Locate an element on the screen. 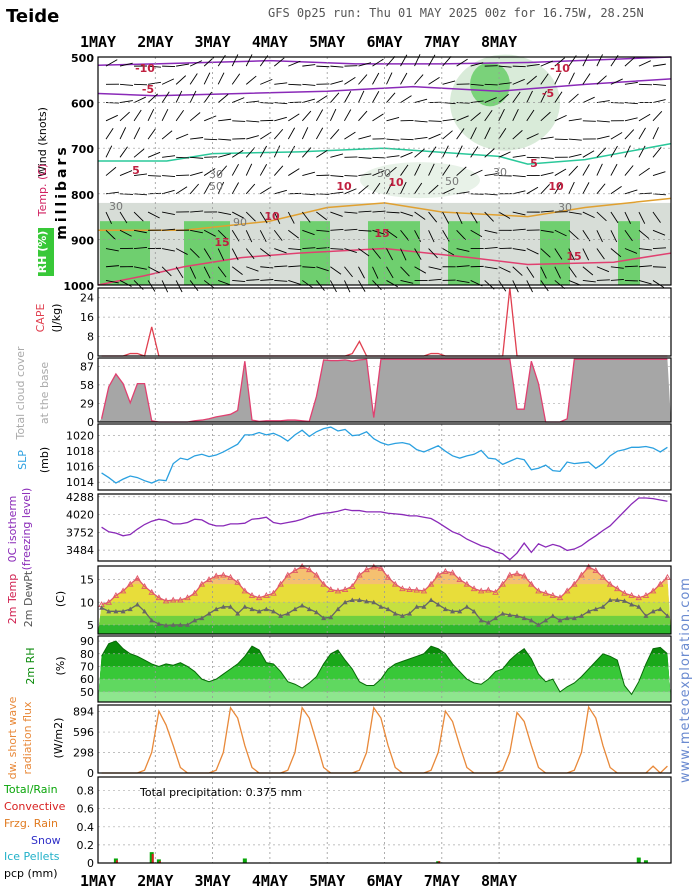 This screenshot has height=896, width=700. rh2m-axis-label: 2m RH is located at coordinates (30, 665).